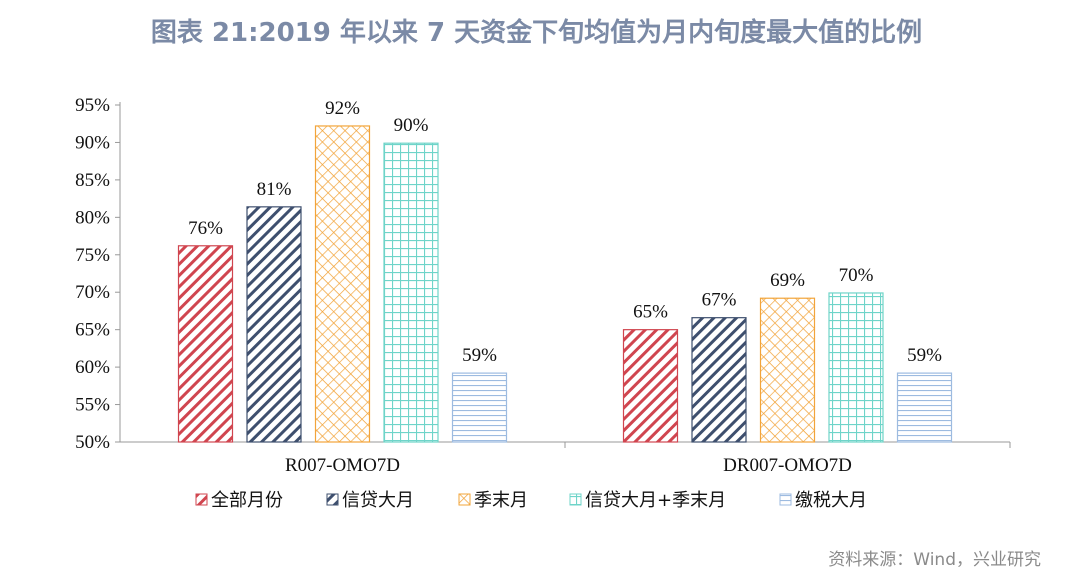 The image size is (1073, 578). Describe the element at coordinates (655, 500) in the screenshot. I see `legend-label: 信贷大月+季末月` at that location.